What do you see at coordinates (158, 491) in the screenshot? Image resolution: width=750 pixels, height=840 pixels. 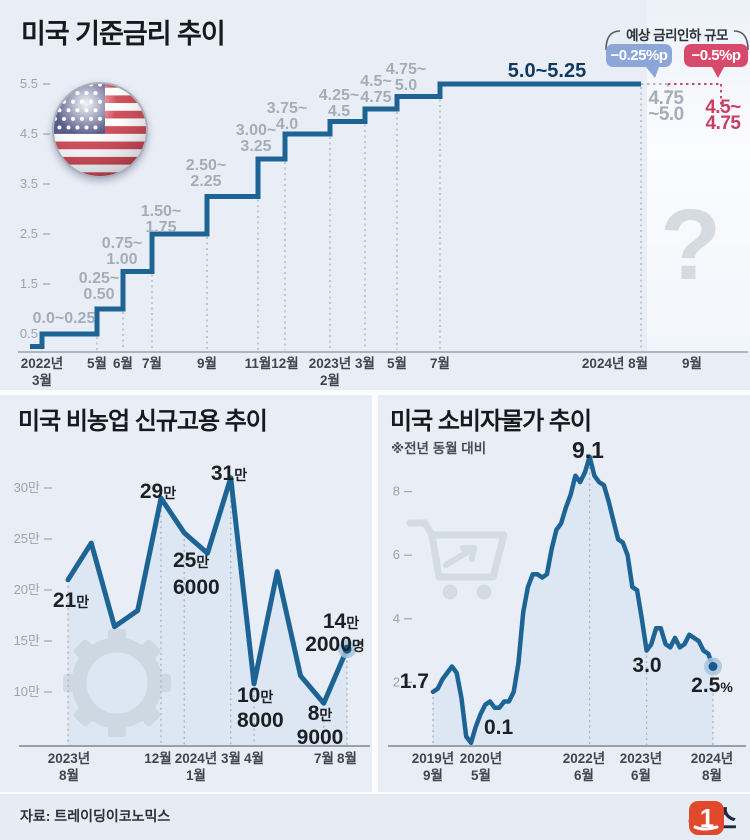 I see `value-label: 29만` at bounding box center [158, 491].